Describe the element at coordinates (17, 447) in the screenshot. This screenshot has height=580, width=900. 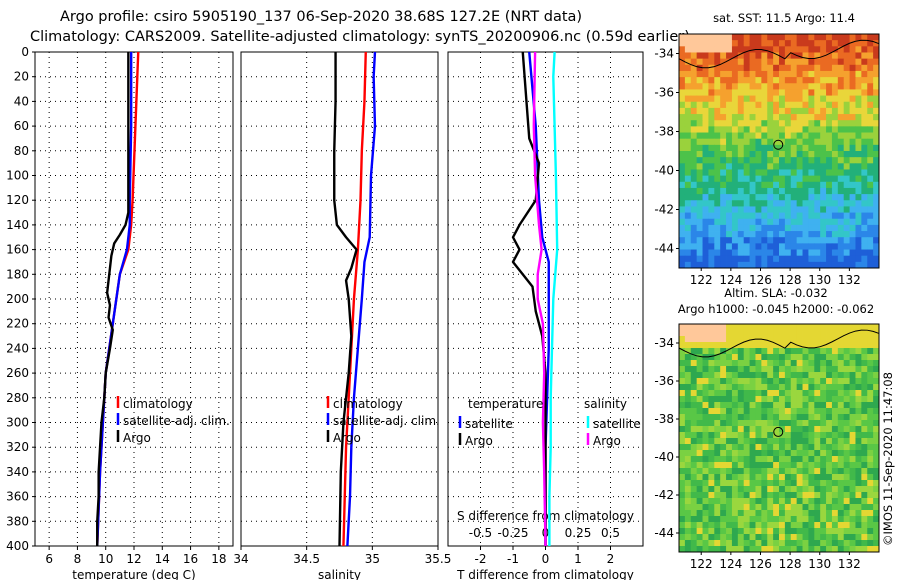
I see `y-tick-label: 320` at that location.